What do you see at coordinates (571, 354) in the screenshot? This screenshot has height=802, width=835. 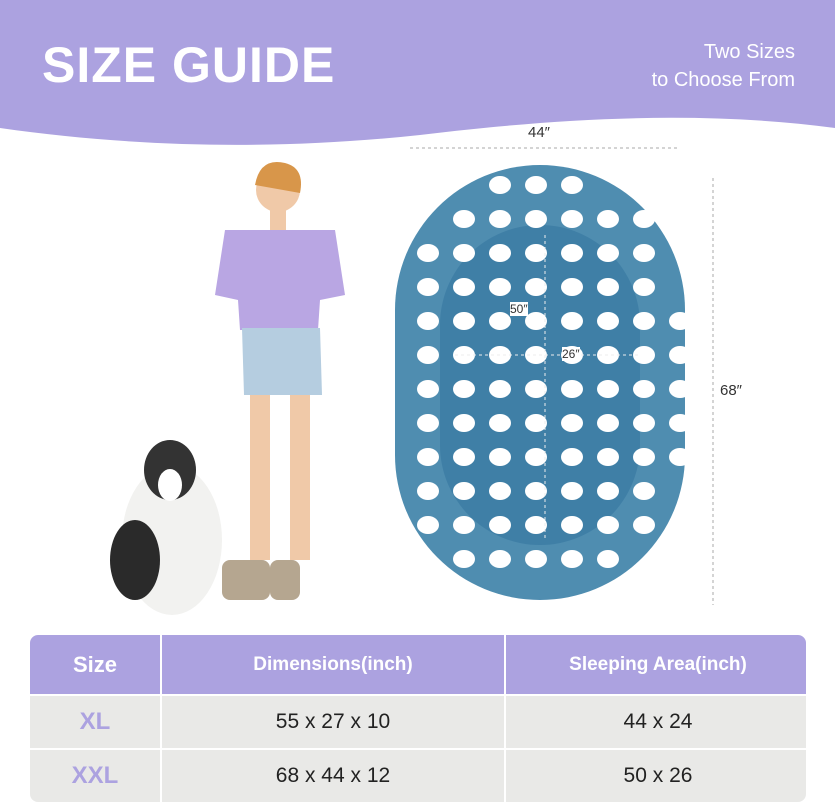 I see `dimension-inner-width: 26″` at bounding box center [571, 354].